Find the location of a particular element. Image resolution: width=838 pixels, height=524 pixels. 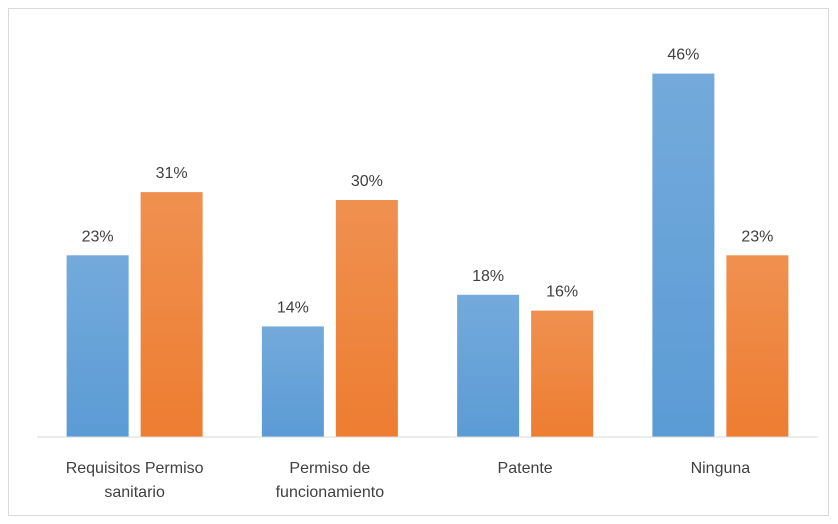

data-label: 18% is located at coordinates (488, 276).